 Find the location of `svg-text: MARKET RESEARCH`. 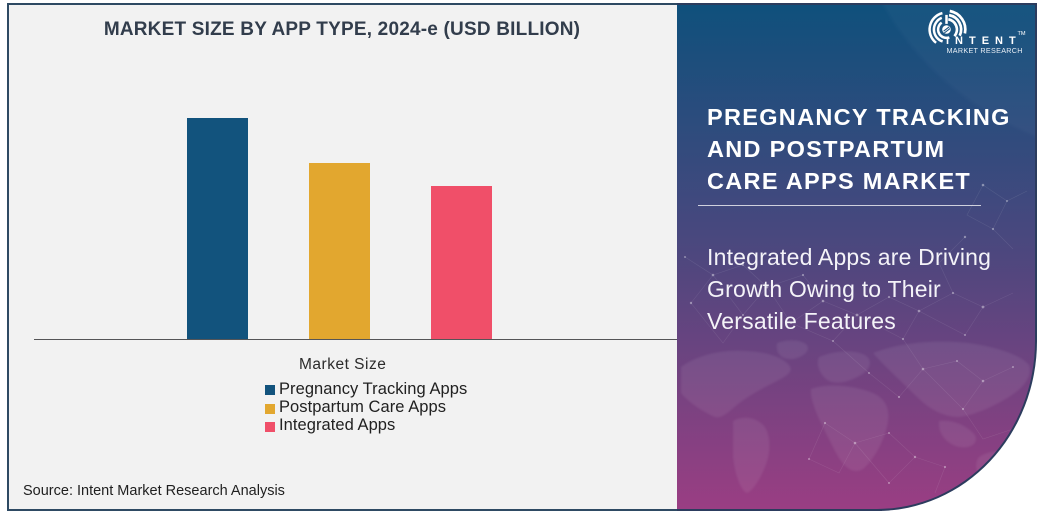

svg-text: MARKET RESEARCH is located at coordinates (985, 50).